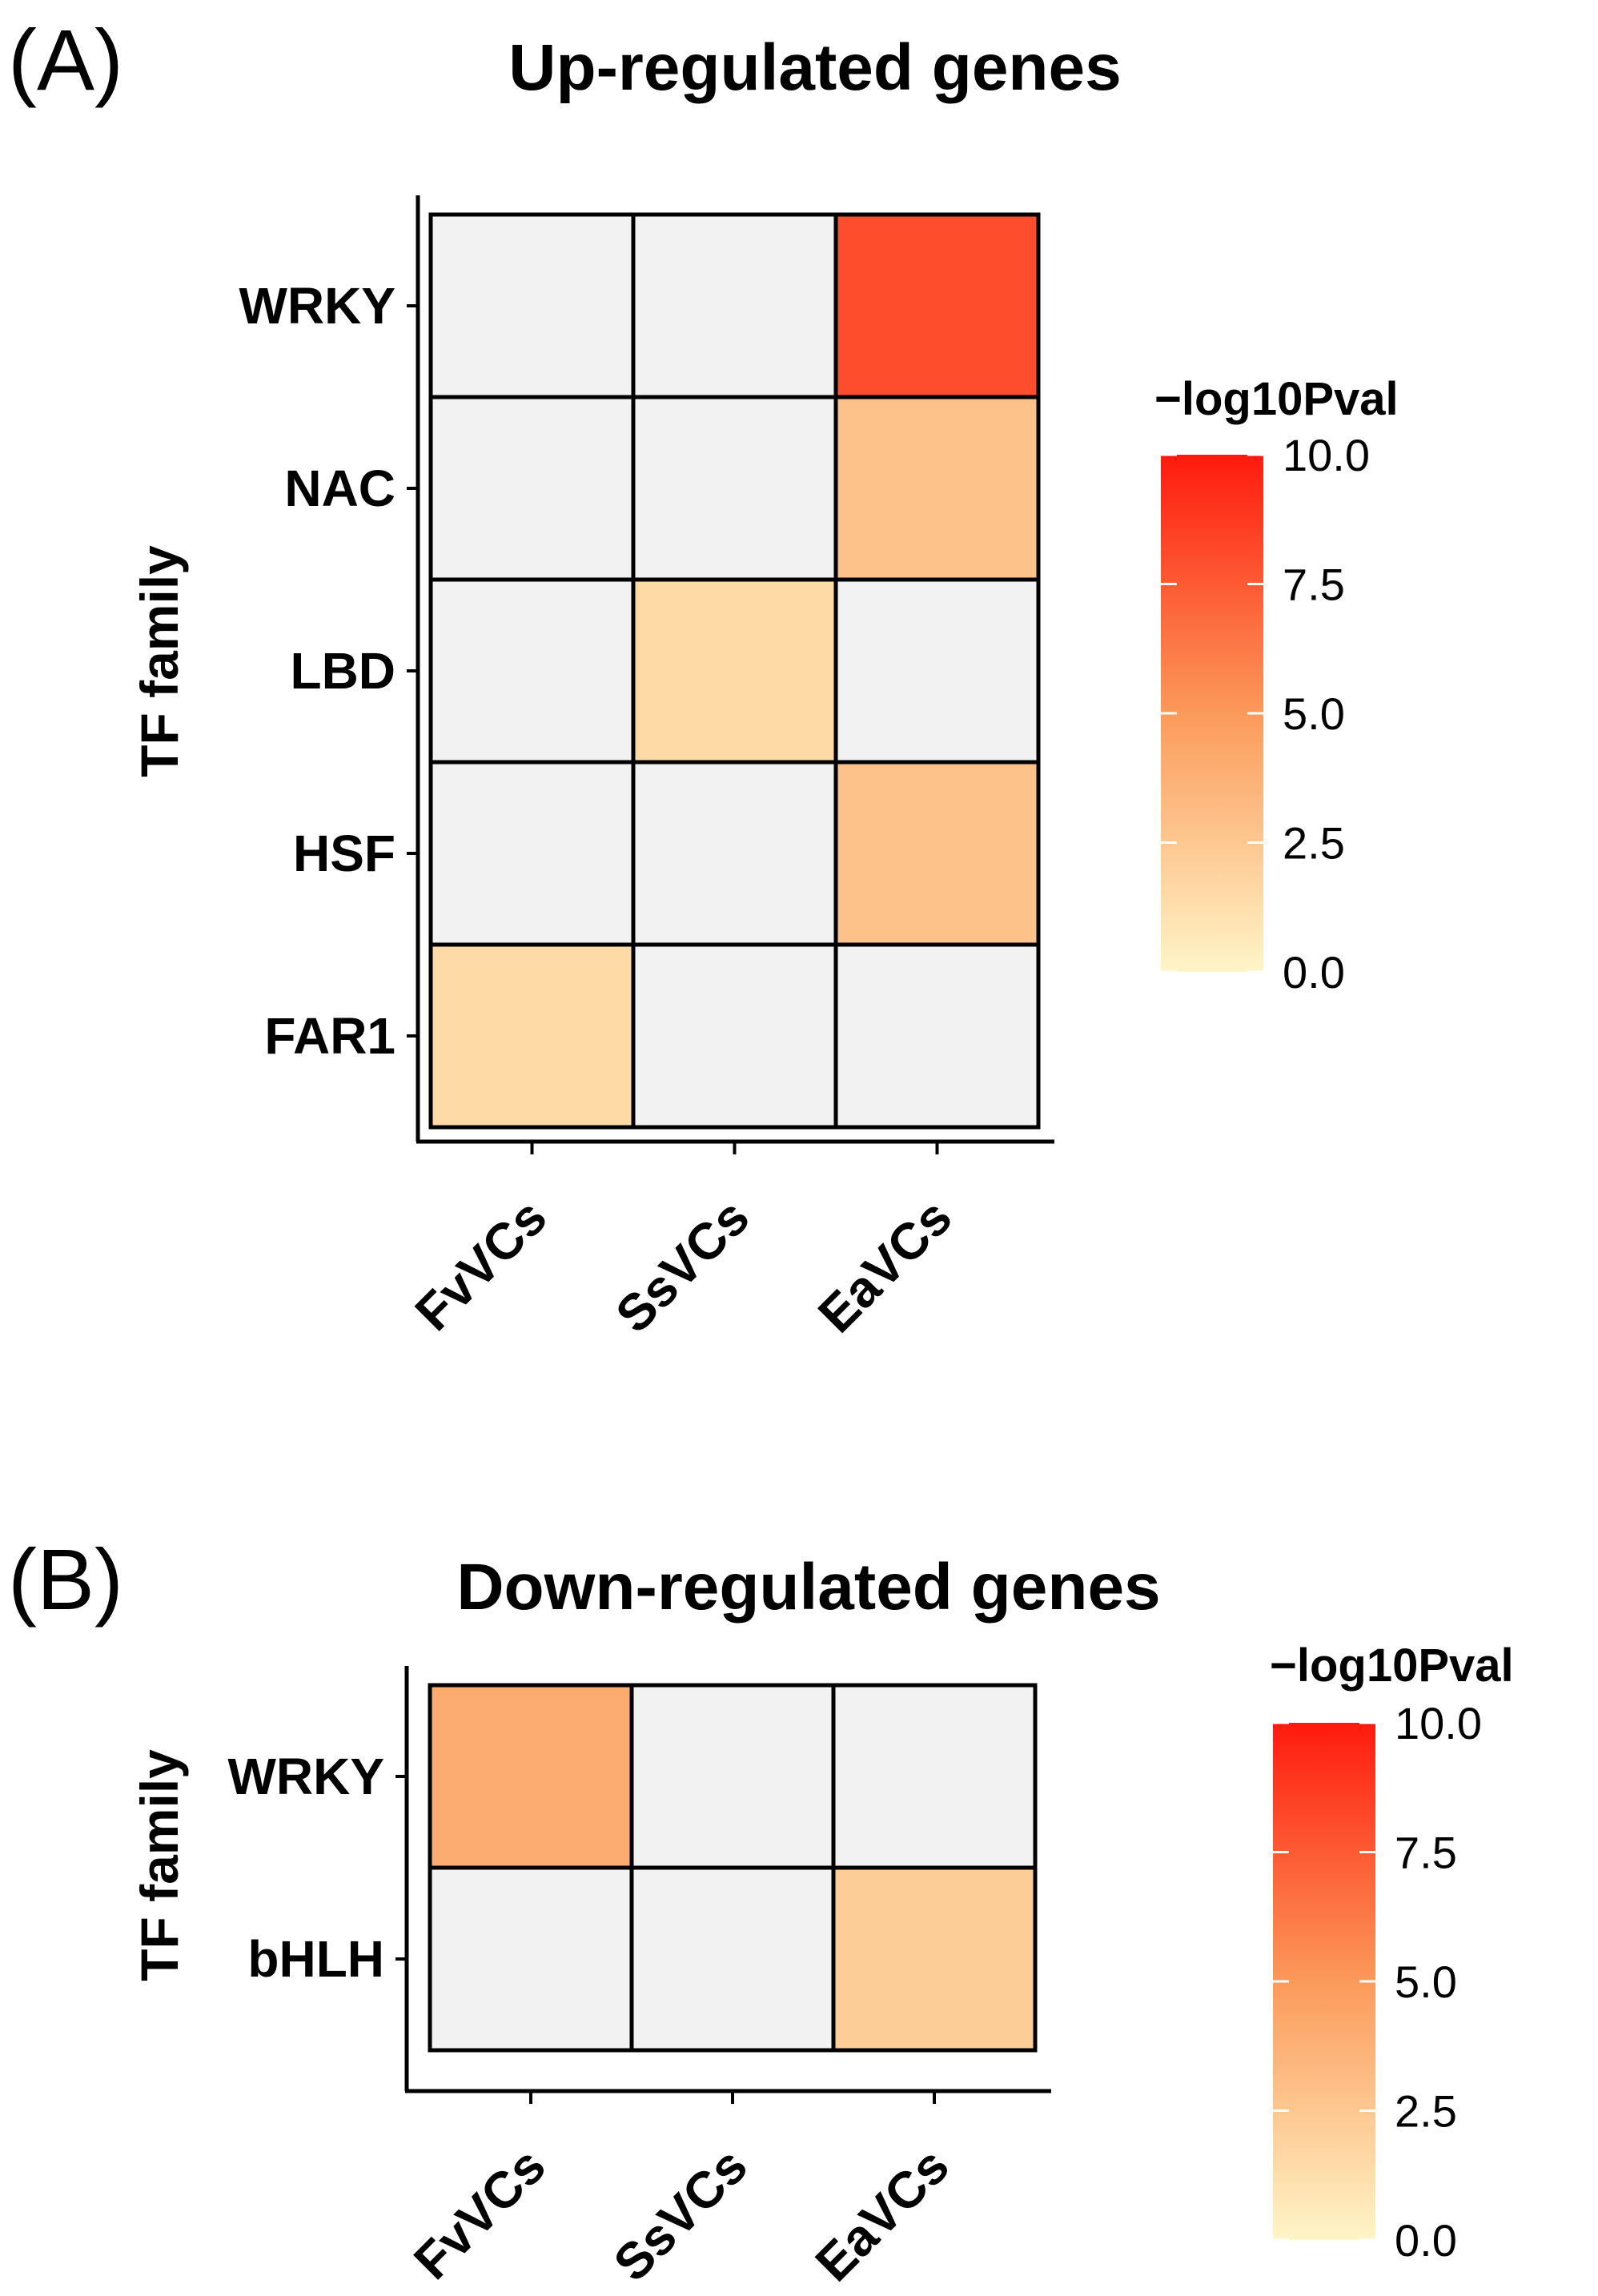 This screenshot has width=1598, height=2296. I want to click on y-tick-labels: WRKY NAC LBD HSF FAR1, so click(328, 671).